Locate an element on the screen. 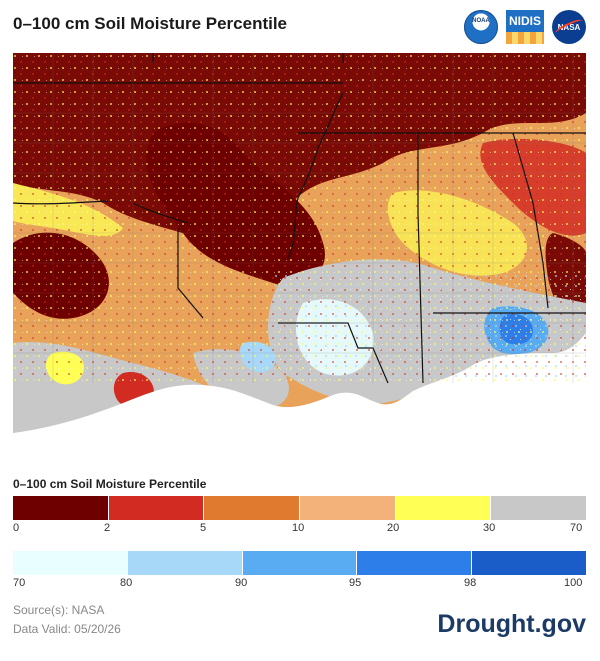  tick-label: 2 is located at coordinates (107, 528).